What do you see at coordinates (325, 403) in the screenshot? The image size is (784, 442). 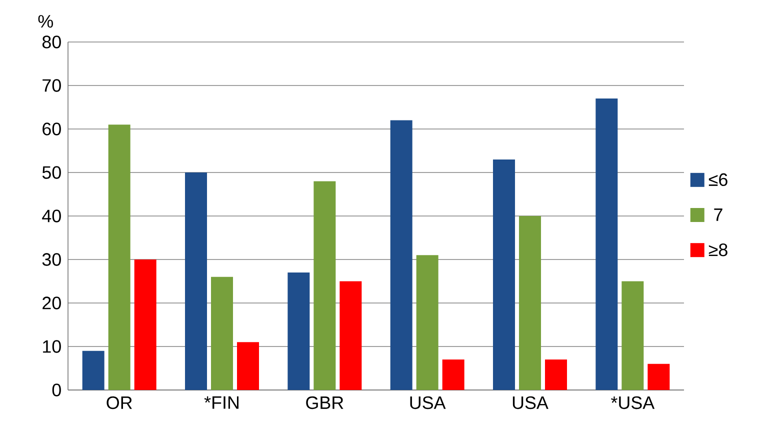 I see `x-tick-label: GBR` at bounding box center [325, 403].